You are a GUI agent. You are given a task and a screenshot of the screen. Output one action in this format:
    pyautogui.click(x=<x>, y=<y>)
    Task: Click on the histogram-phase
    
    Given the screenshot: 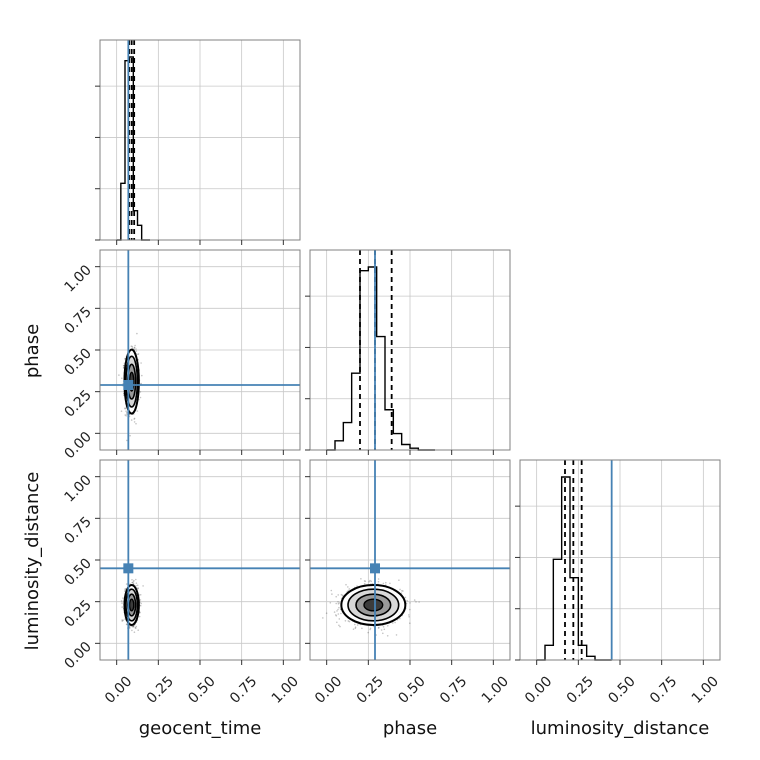 What is the action you would take?
    pyautogui.click(x=380, y=358)
    